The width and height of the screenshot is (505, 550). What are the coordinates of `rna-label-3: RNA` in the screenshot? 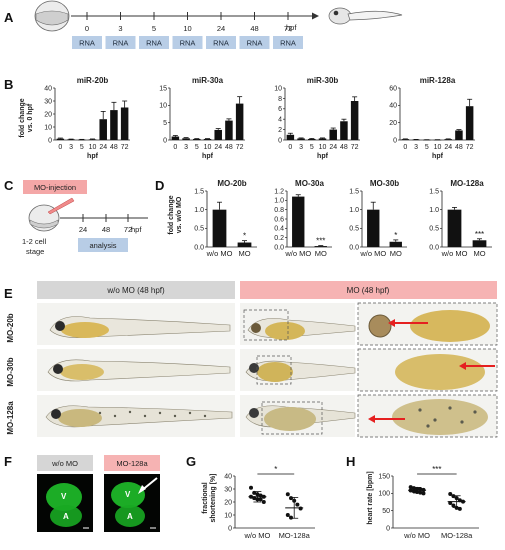 It's located at (121, 43).